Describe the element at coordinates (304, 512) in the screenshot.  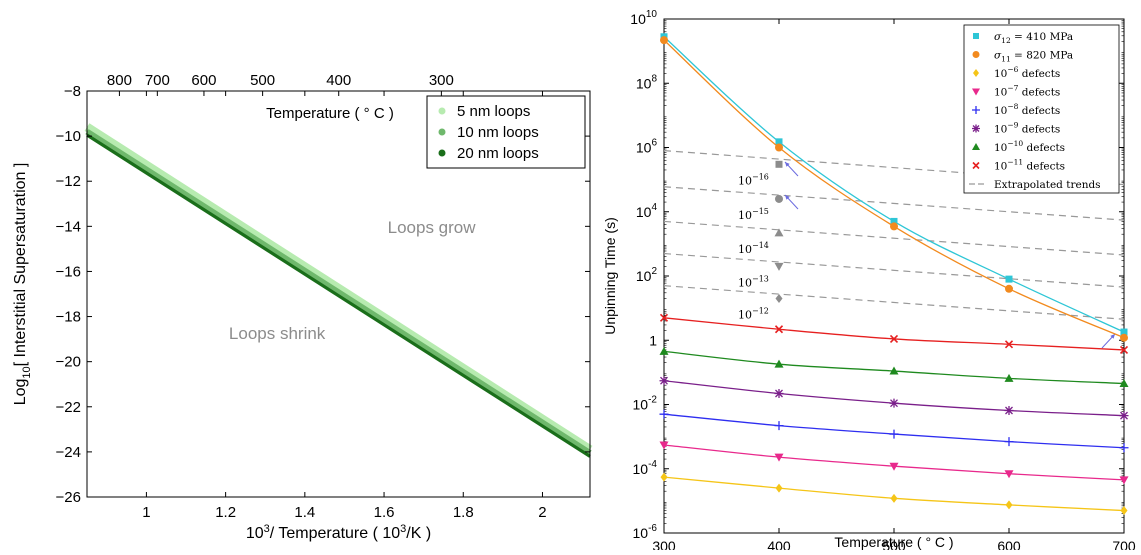
I see `x-tick-label: 1.4` at that location.